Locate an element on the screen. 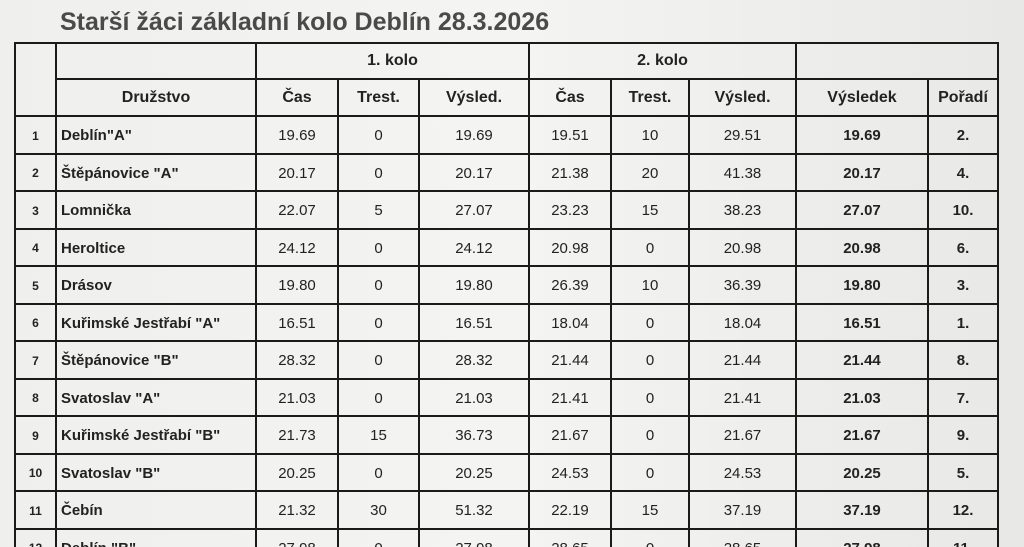  cell: 21.38 is located at coordinates (570, 172).